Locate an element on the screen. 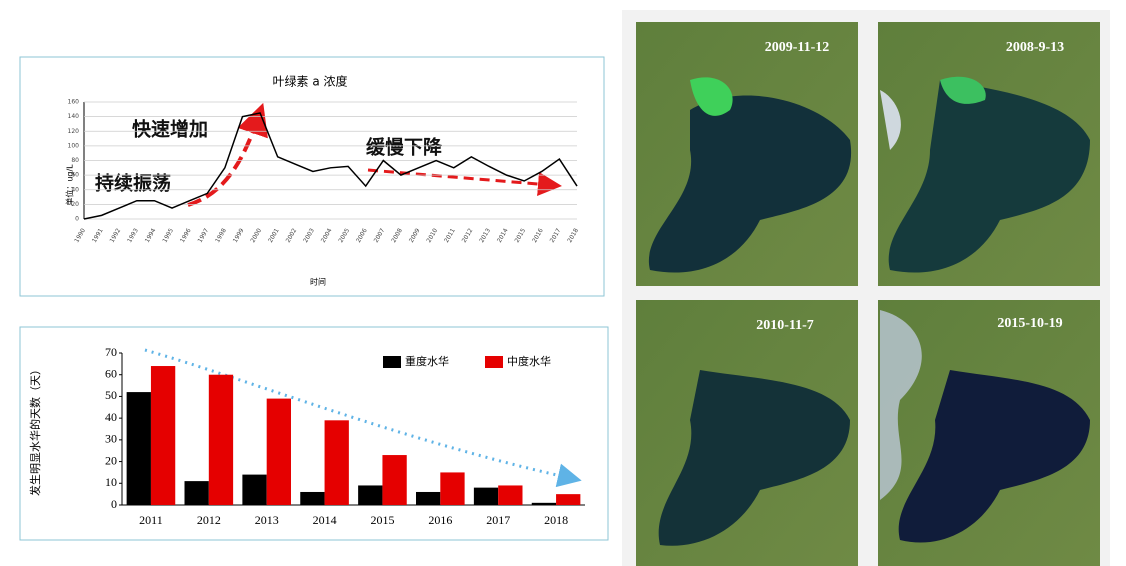 The image size is (1126, 566). line is located at coordinates (330, 166).